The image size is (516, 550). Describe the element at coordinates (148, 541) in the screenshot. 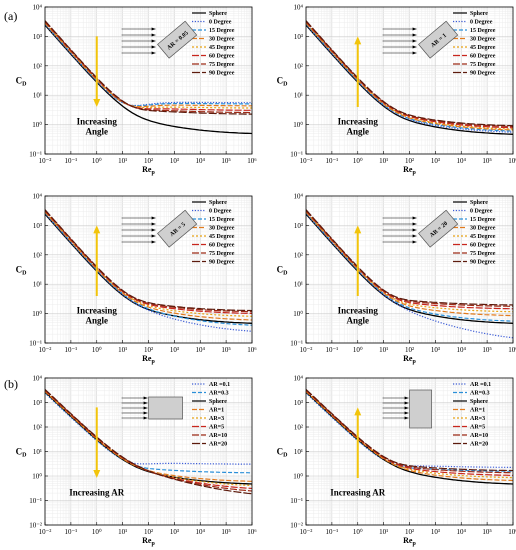

I see `x-axis-label: Rep` at that location.